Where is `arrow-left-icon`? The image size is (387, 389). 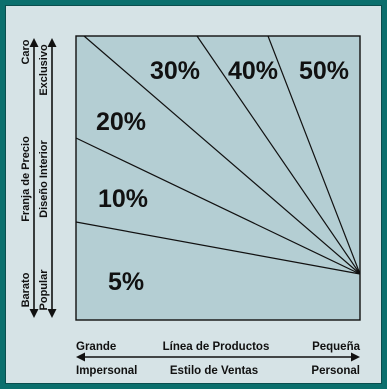
arrow-left-icon is located at coordinates (80, 357).